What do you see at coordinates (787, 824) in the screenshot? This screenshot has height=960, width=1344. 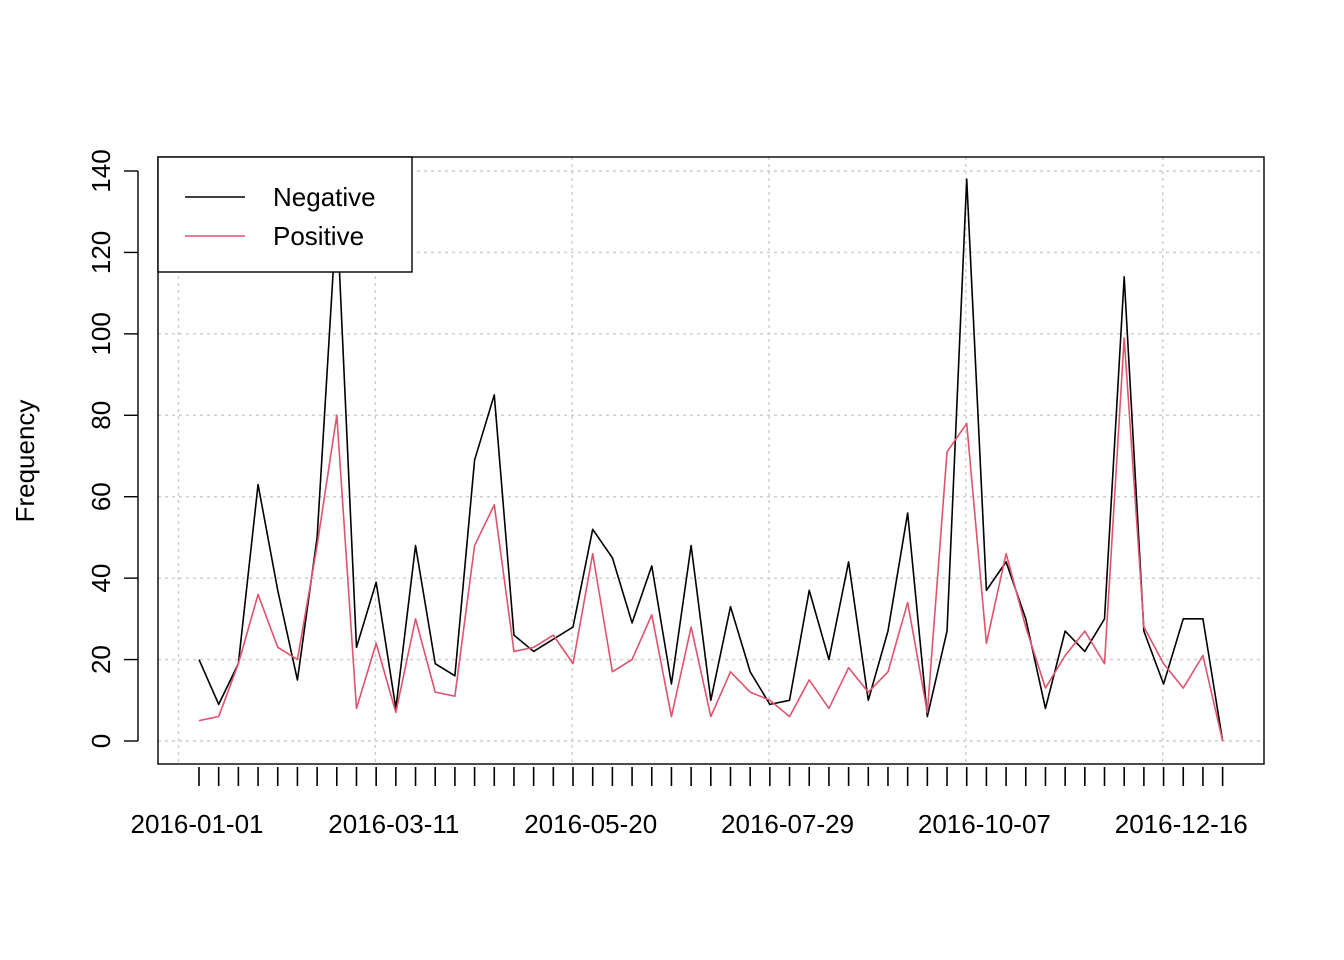 I see `x-tick-label: 2016-07-29` at bounding box center [787, 824].